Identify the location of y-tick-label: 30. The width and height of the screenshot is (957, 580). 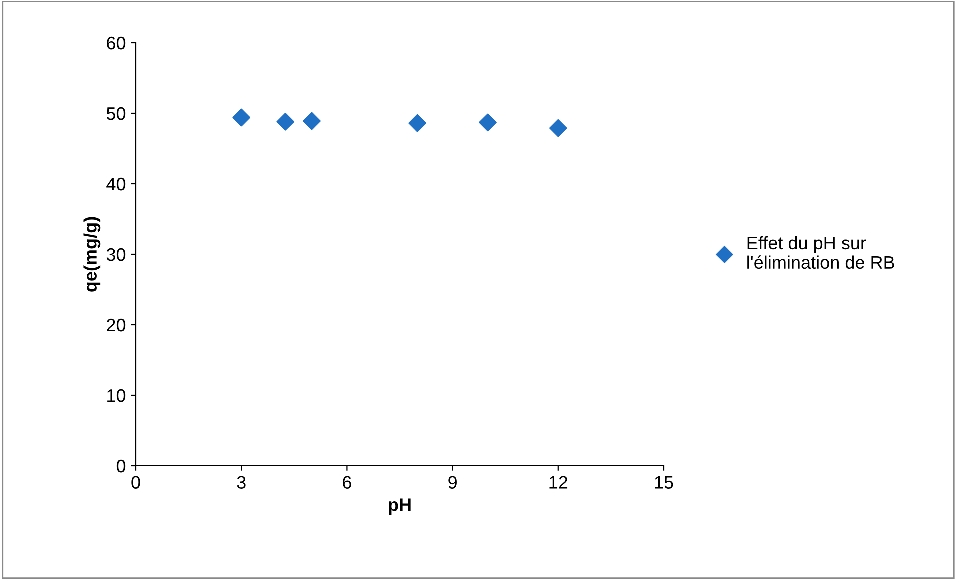
(116, 255).